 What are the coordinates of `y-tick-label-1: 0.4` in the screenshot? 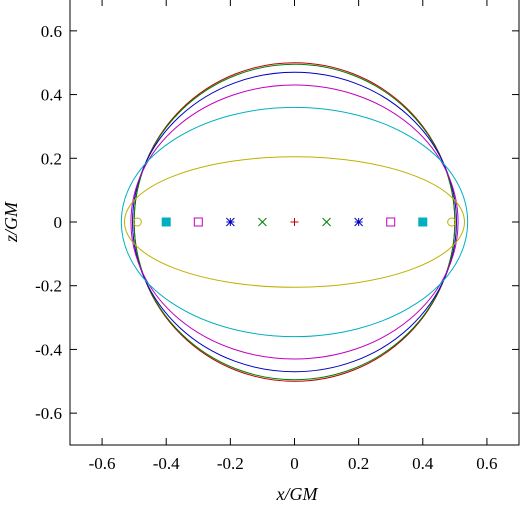 It's located at (52, 95).